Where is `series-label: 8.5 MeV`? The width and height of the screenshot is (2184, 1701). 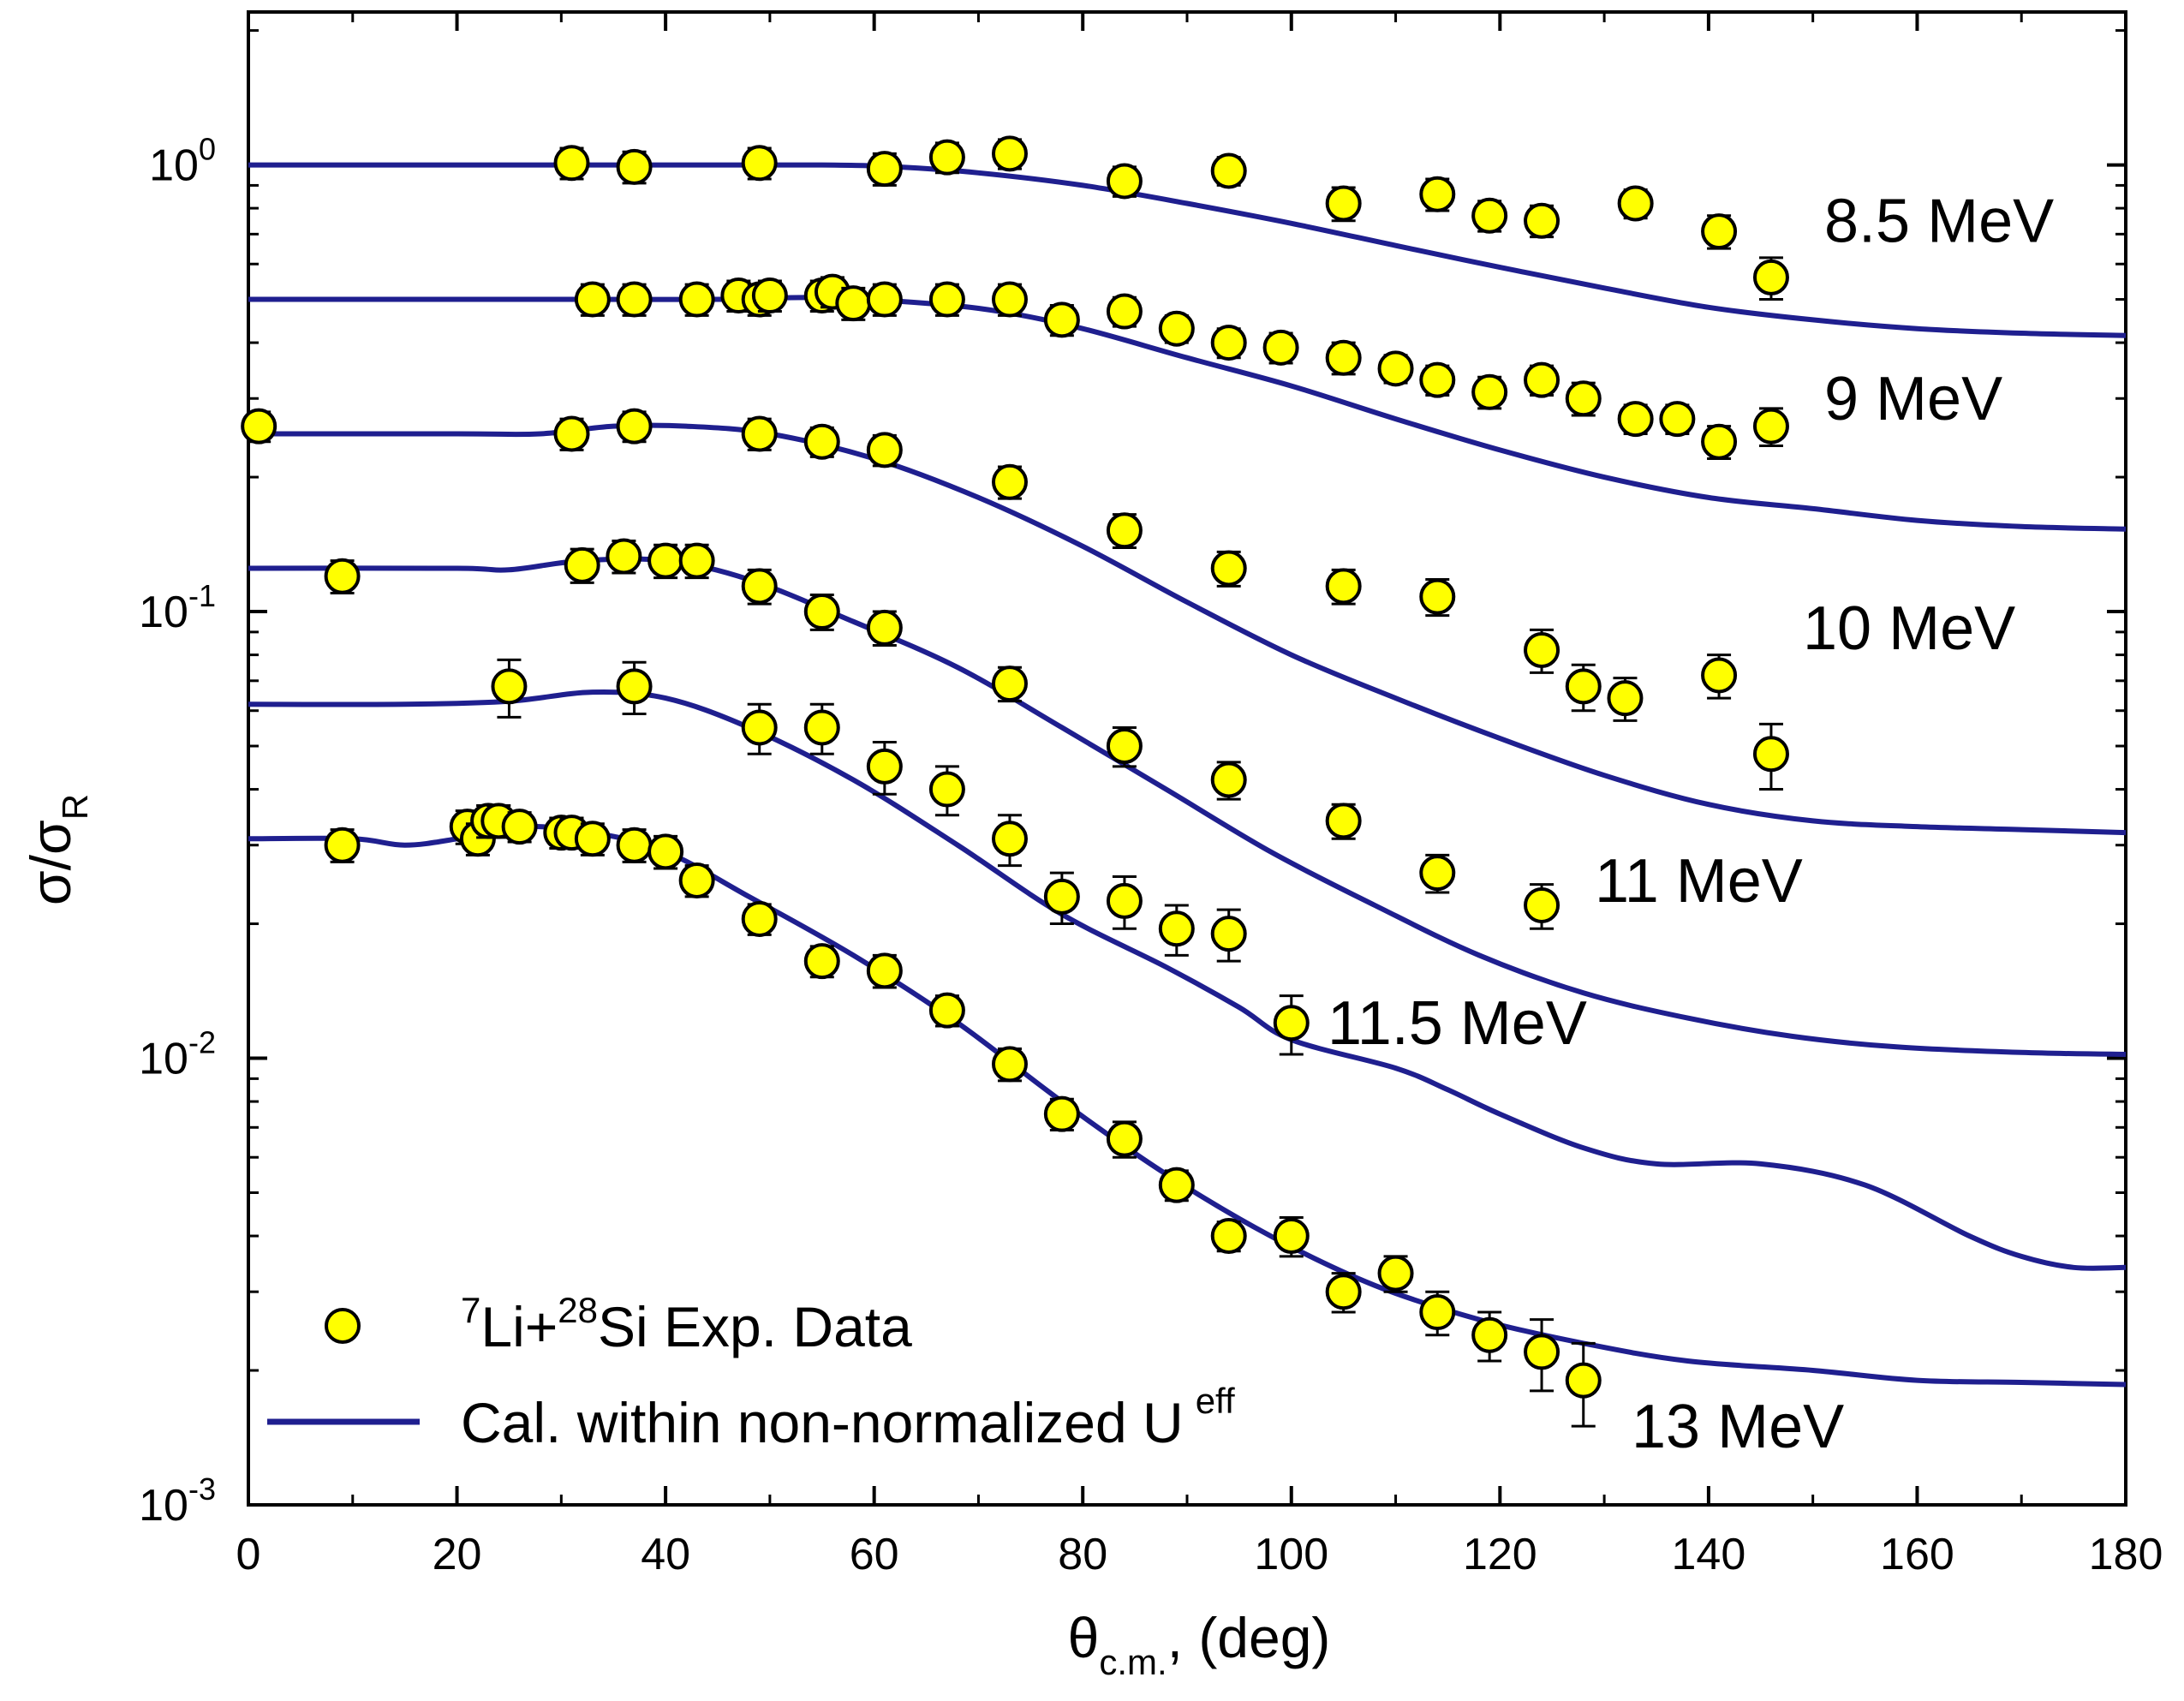
series-label: 8.5 MeV is located at coordinates (1939, 222).